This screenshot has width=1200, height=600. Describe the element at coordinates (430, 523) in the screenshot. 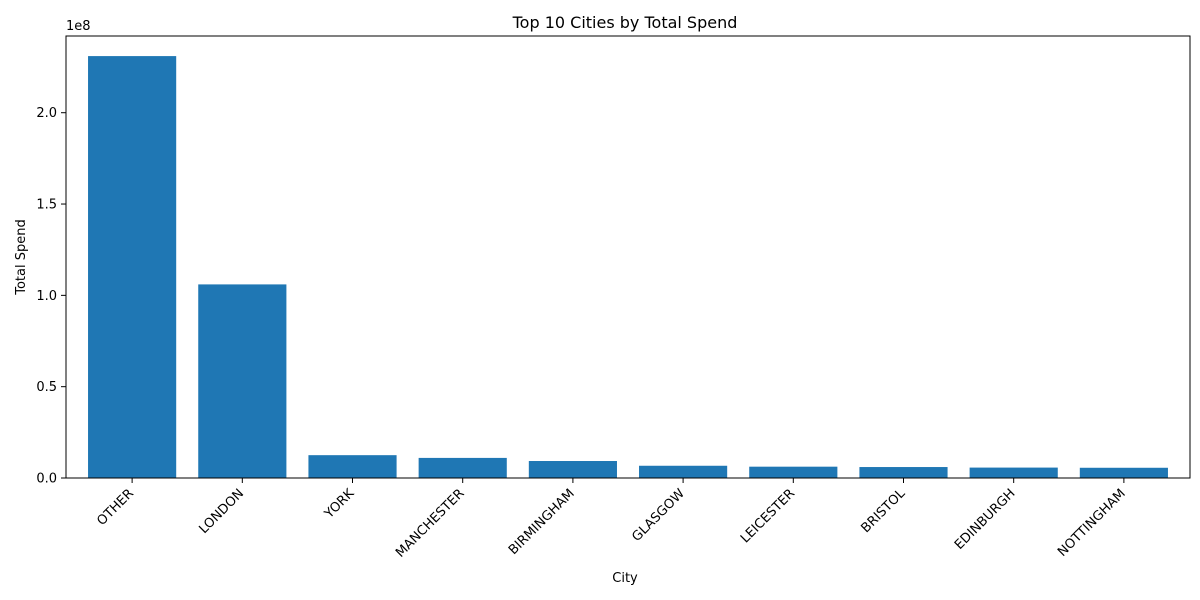

I see `x-tick-label: MANCHESTER` at that location.